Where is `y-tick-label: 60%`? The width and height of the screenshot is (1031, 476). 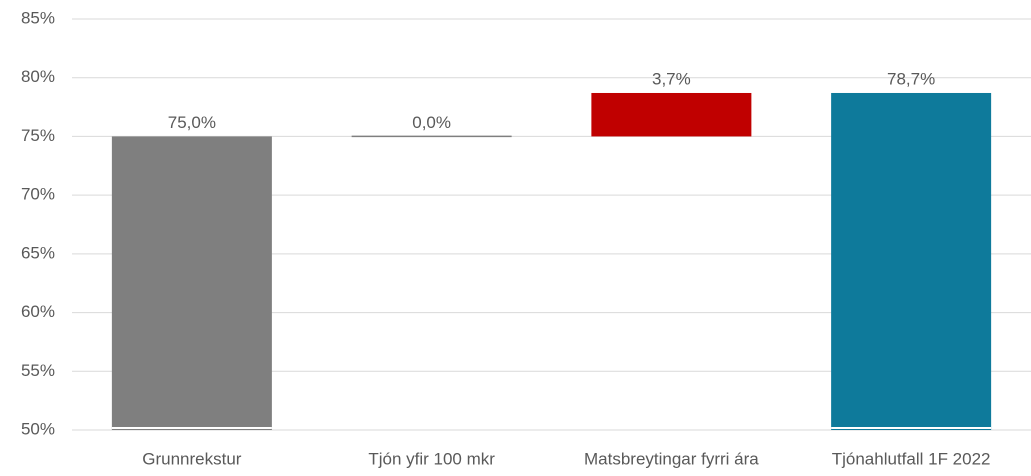 y-tick-label: 60% is located at coordinates (38, 311).